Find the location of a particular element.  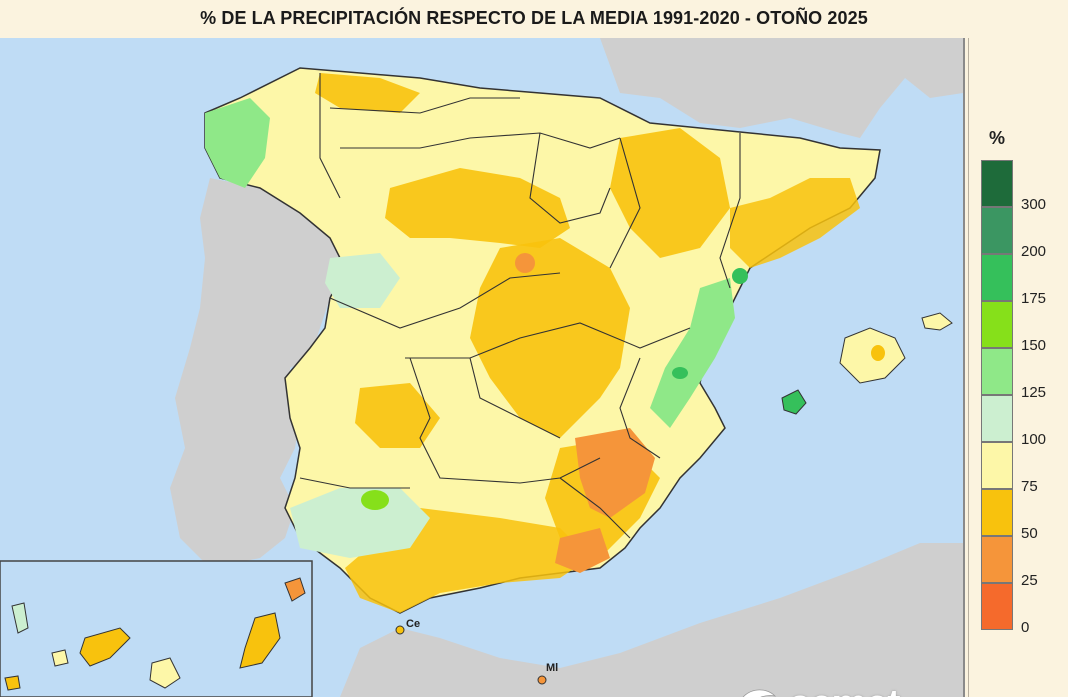

zone-50-extremadura is located at coordinates (397, 415).